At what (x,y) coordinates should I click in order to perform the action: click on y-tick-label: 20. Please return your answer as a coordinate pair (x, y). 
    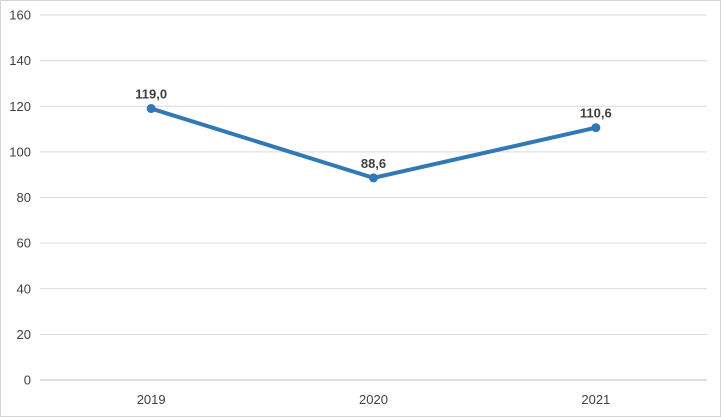
    Looking at the image, I should click on (24, 334).